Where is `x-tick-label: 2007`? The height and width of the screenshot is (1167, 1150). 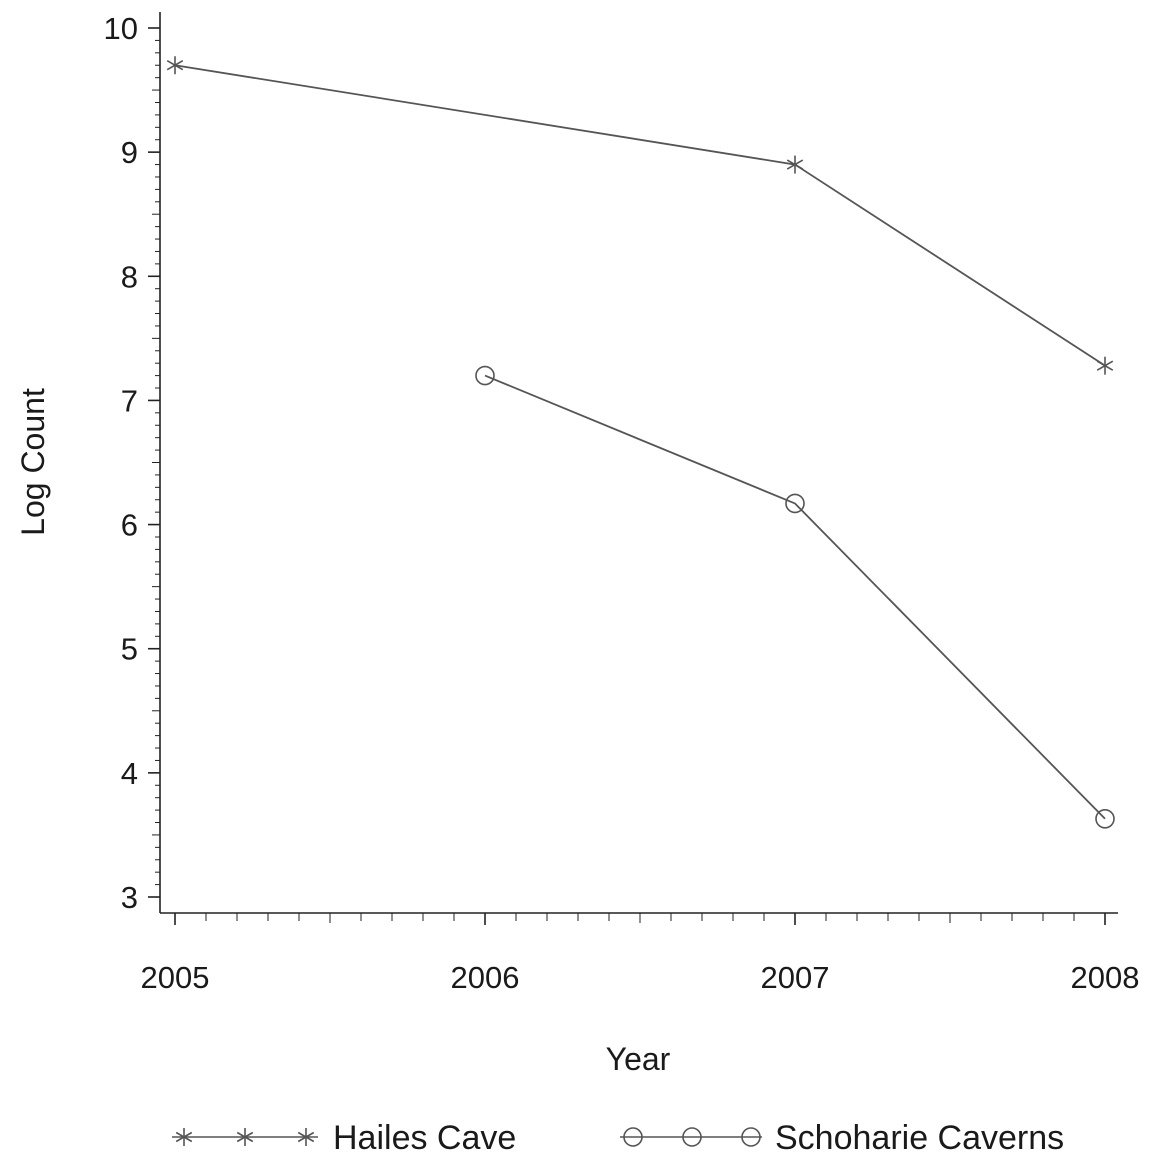
x-tick-label: 2007 is located at coordinates (795, 977).